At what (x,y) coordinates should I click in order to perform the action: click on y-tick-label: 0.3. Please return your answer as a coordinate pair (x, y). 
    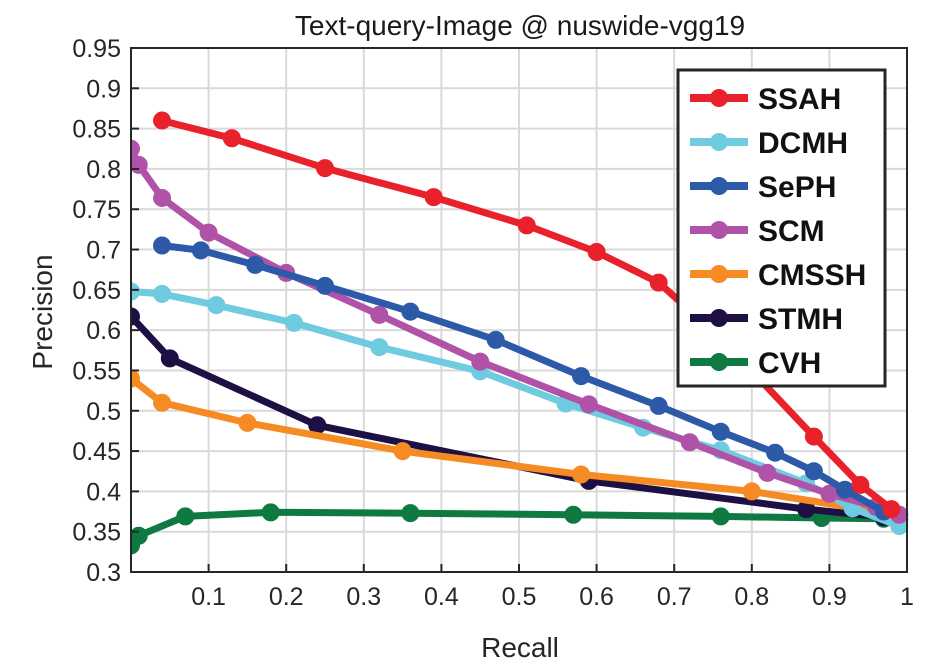
    Looking at the image, I should click on (103, 573).